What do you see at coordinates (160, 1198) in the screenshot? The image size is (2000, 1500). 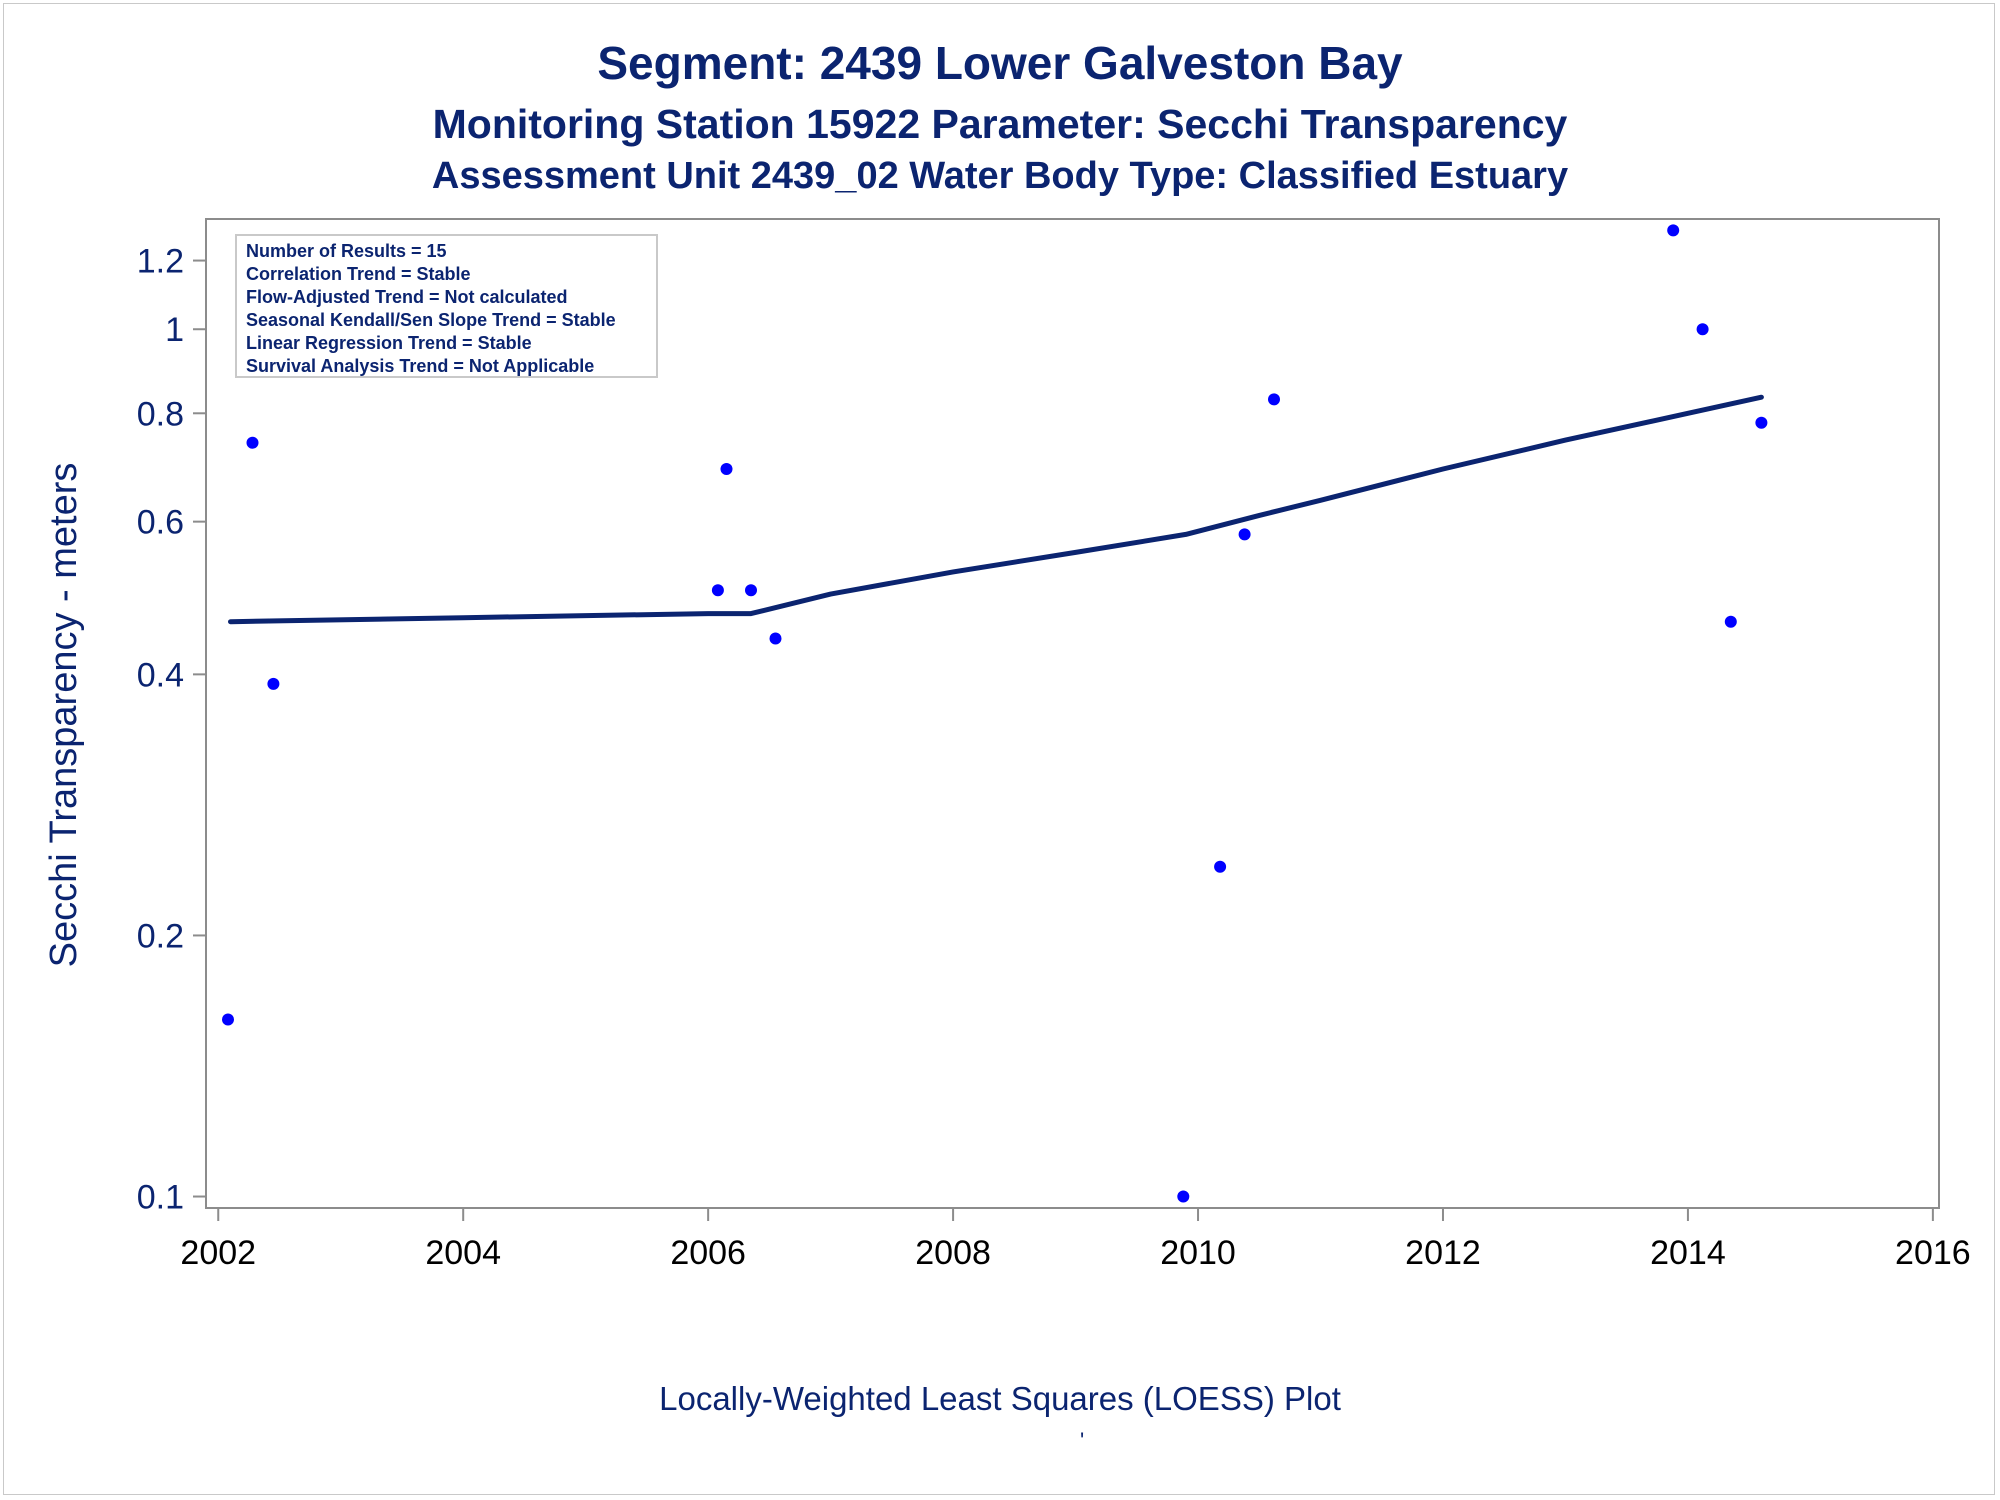 I see `y-tick-label: 0.1` at bounding box center [160, 1198].